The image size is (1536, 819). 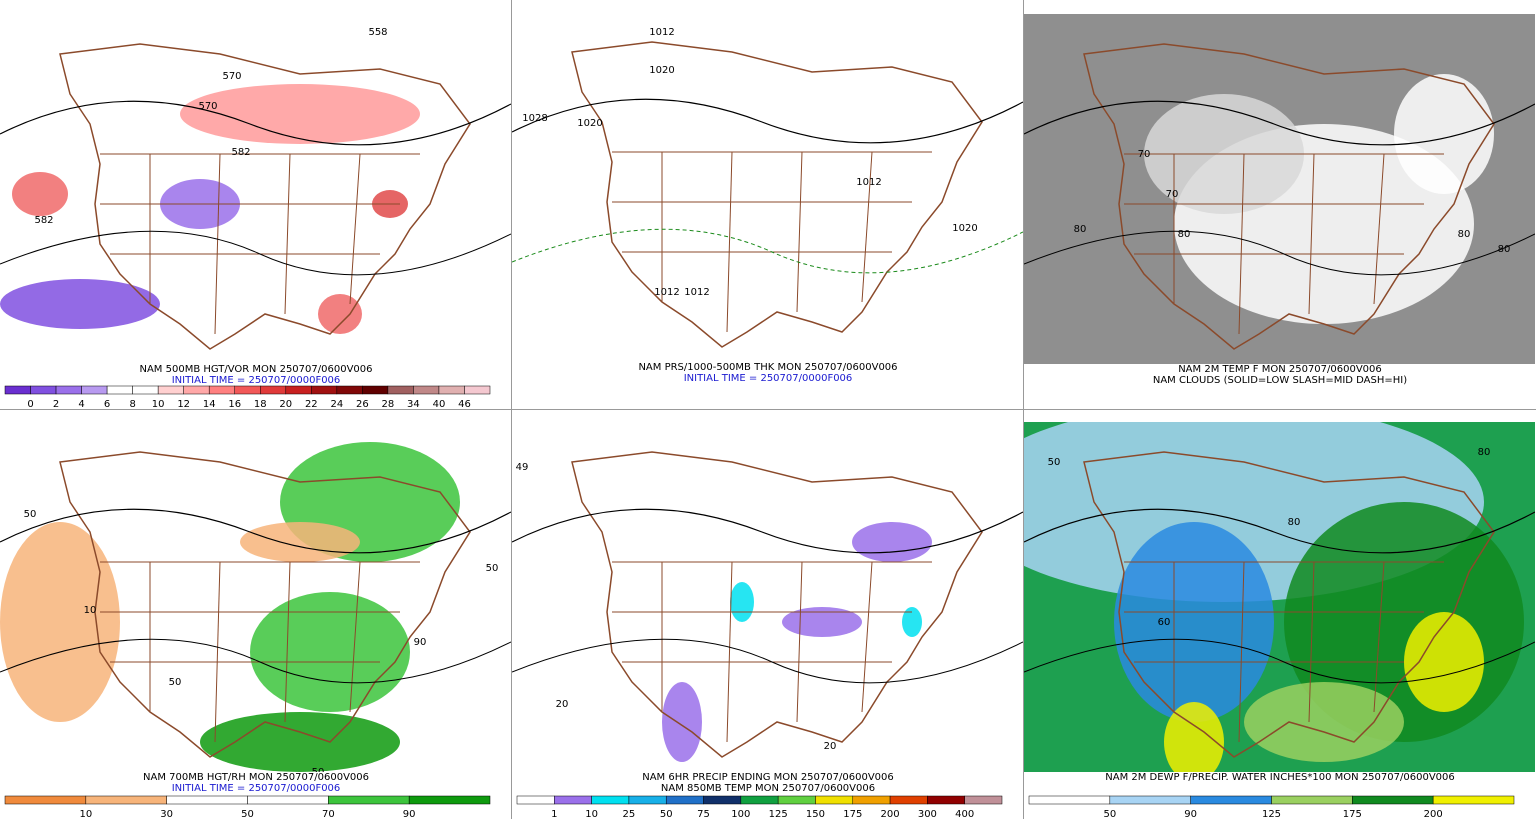 What do you see at coordinates (554, 814) in the screenshot?
I see `colorbar-label: 1` at bounding box center [554, 814].